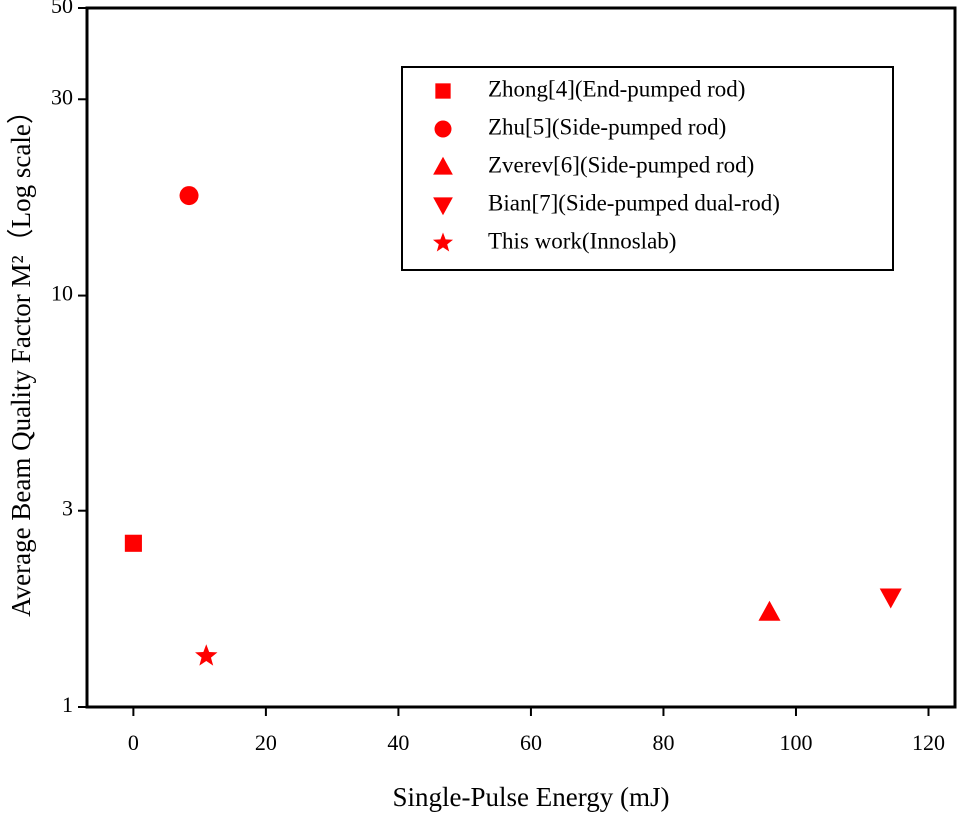  I want to click on legend-box, so click(647, 168).